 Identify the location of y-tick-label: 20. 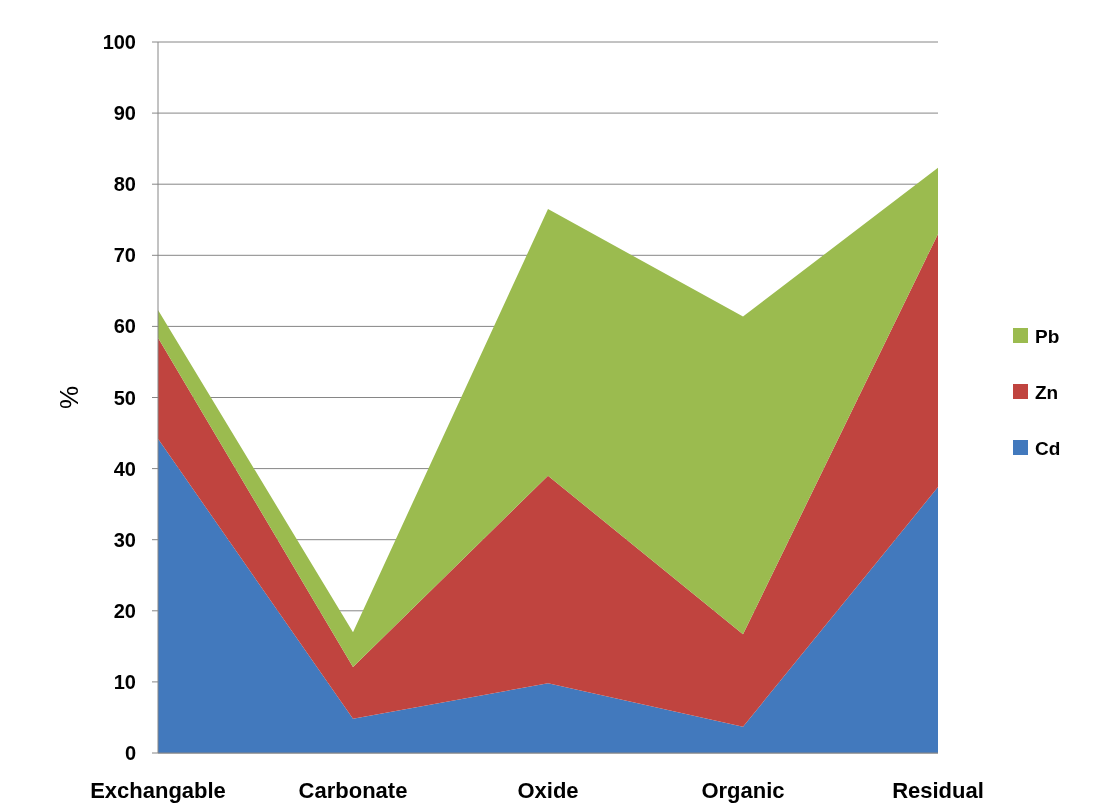
(124, 610).